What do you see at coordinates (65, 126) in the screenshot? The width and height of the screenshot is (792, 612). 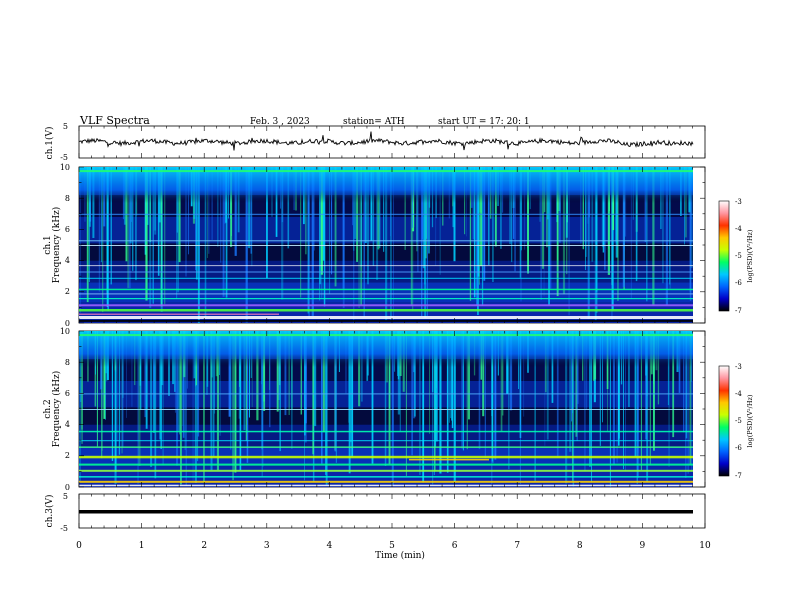 I see `ch1-ytick-top: 5` at bounding box center [65, 126].